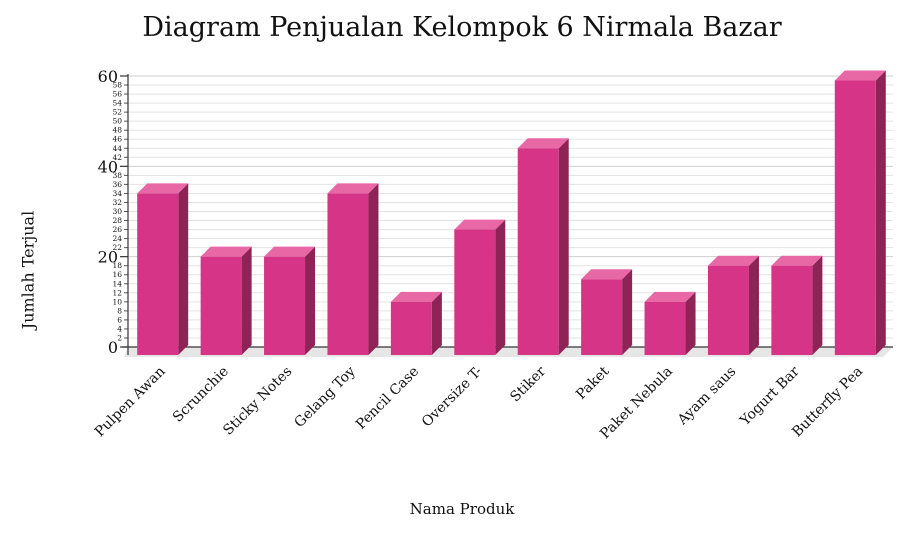 This screenshot has width=924, height=534. Describe the element at coordinates (130, 402) in the screenshot. I see `x-tick-label: Pulpen Awan` at that location.